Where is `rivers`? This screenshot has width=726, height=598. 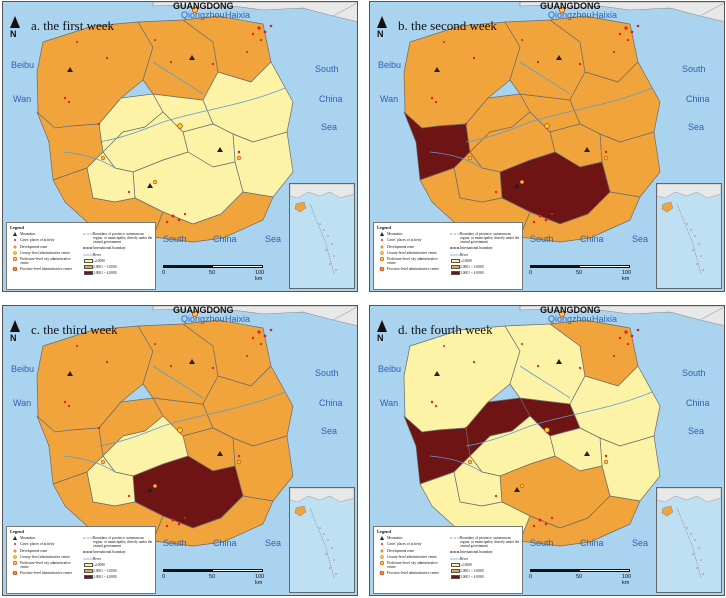
rivers is located at coordinates (541, 115).